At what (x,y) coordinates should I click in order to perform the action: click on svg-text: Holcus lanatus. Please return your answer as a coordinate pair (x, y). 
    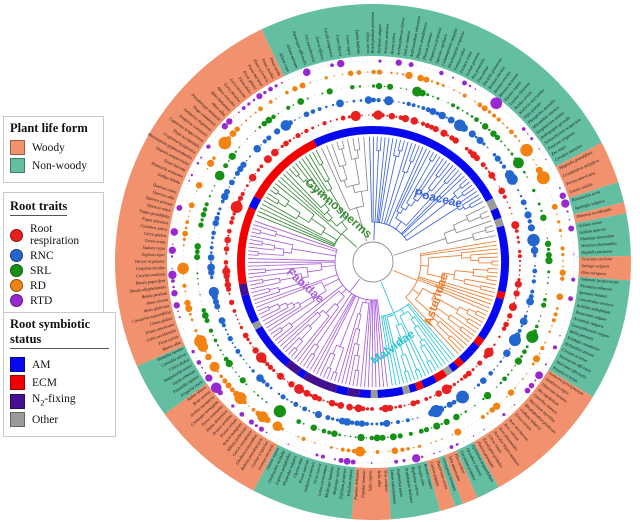
    Looking at the image, I should click on (406, 43).